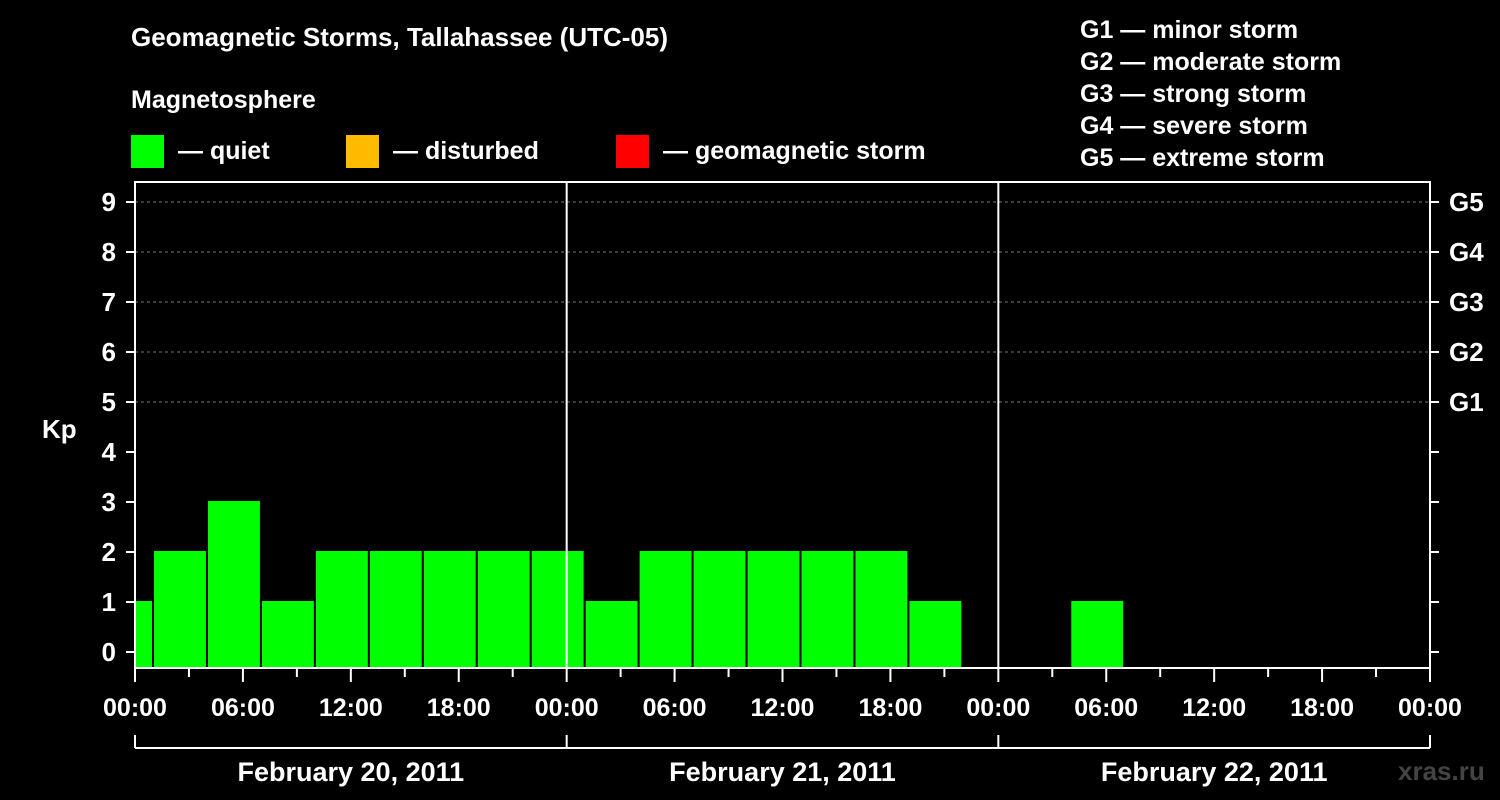  What do you see at coordinates (1202, 158) in the screenshot?
I see `storm-scale-g5: G5 — extreme storm` at bounding box center [1202, 158].